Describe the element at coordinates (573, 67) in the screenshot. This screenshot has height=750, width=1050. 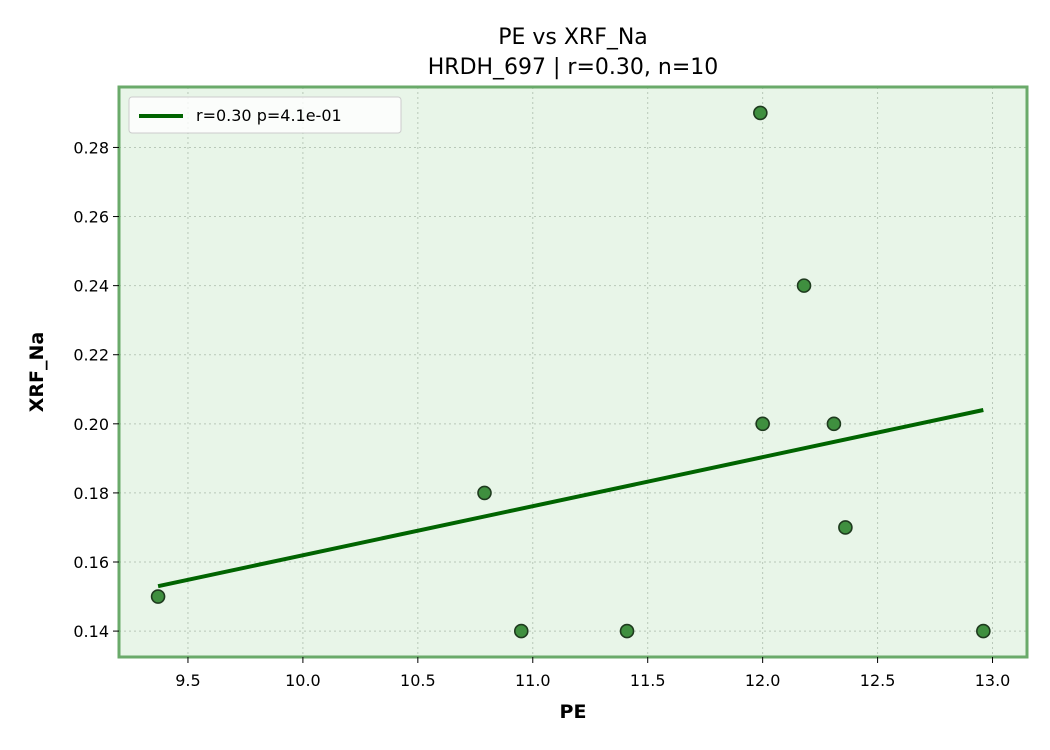
I see `chart-subtitle: HRDH_697 | r=0.30, n=10` at that location.